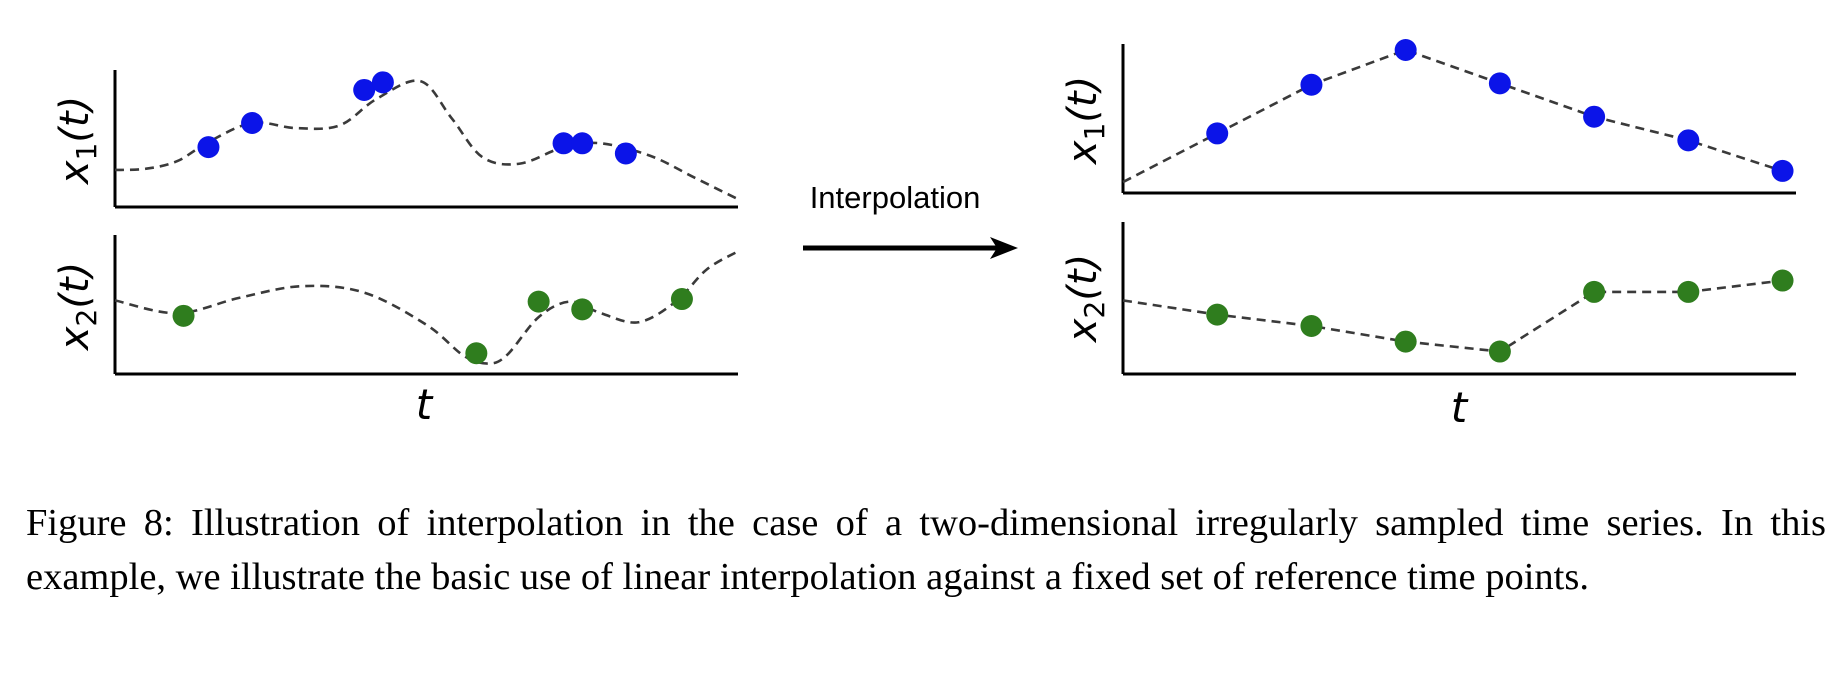 The image size is (1846, 682). What do you see at coordinates (100, 523) in the screenshot?
I see `caption-label: Figure 8:` at bounding box center [100, 523].